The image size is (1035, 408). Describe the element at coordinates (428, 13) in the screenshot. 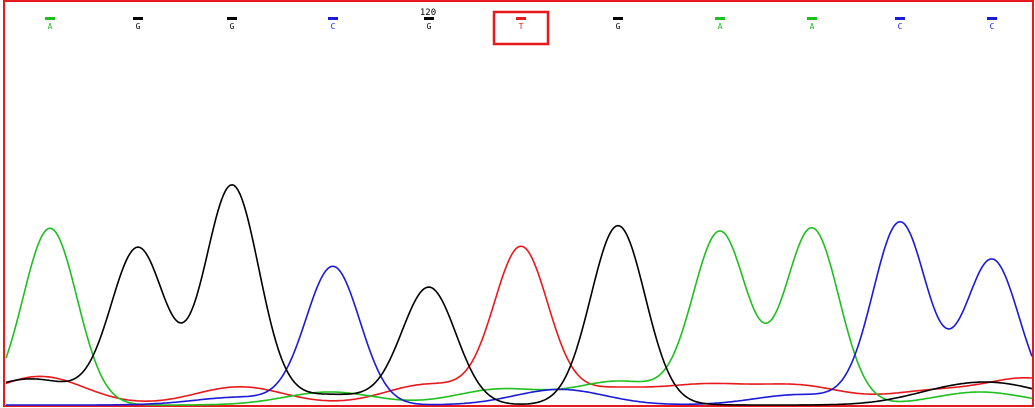

I see `position-label: 120` at that location.